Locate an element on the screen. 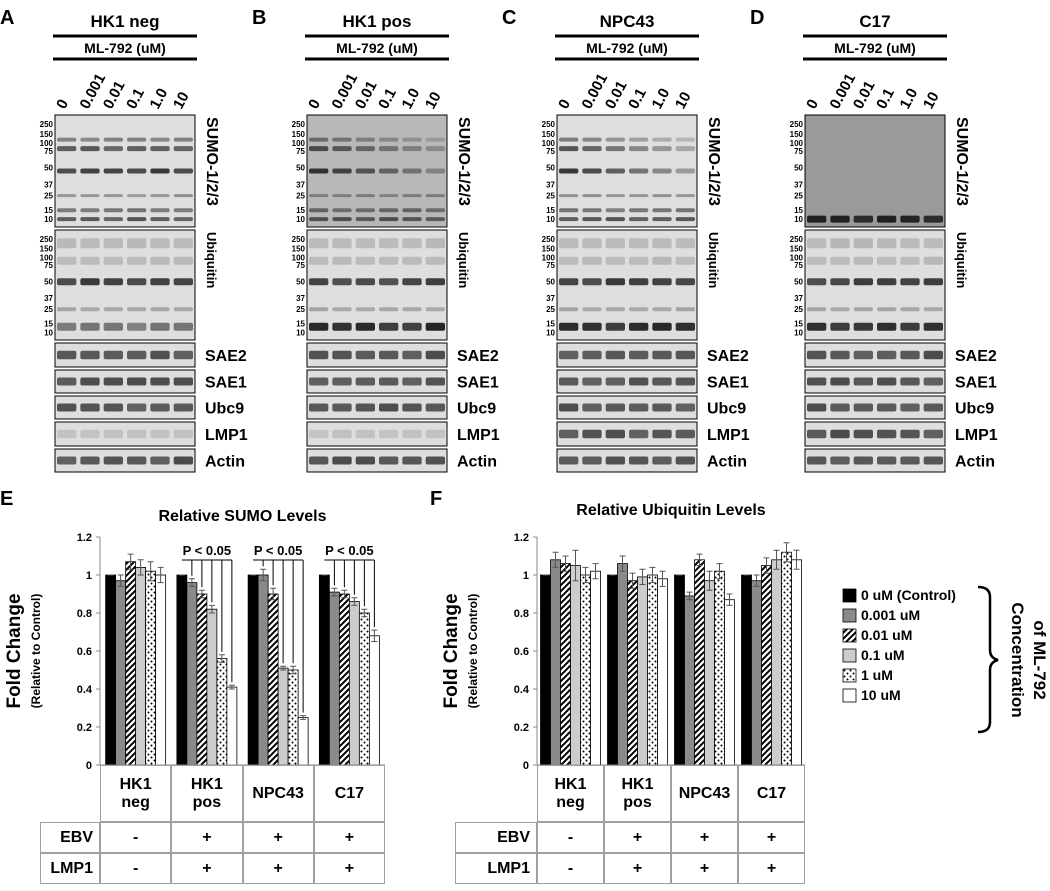 The height and width of the screenshot is (891, 1050). y-axis-label: Fold Change is located at coordinates (14, 650).